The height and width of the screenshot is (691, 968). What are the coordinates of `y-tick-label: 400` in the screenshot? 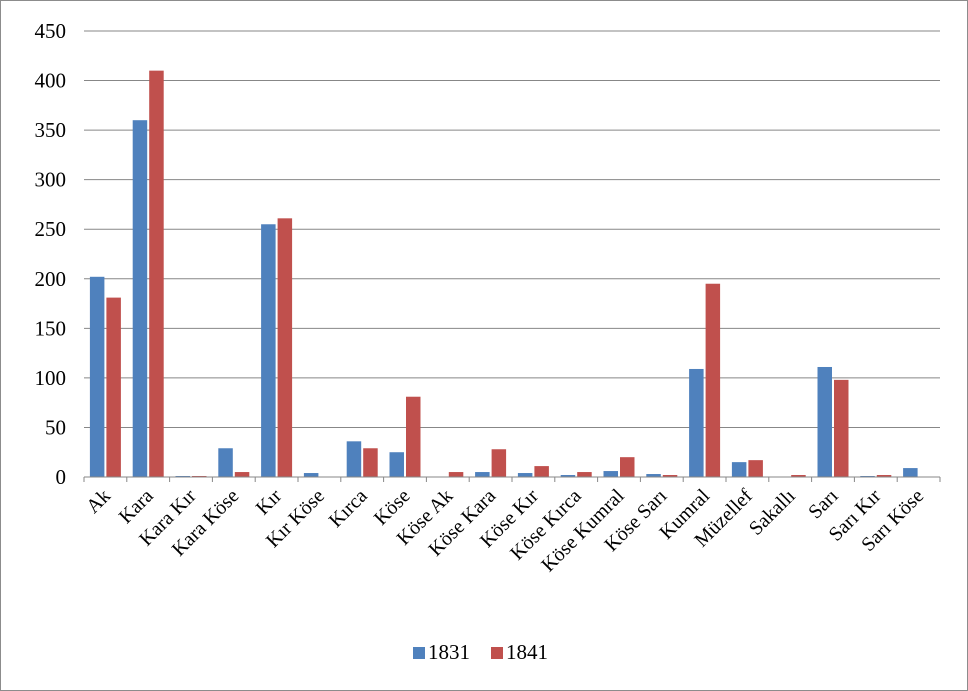 It's located at (51, 81).